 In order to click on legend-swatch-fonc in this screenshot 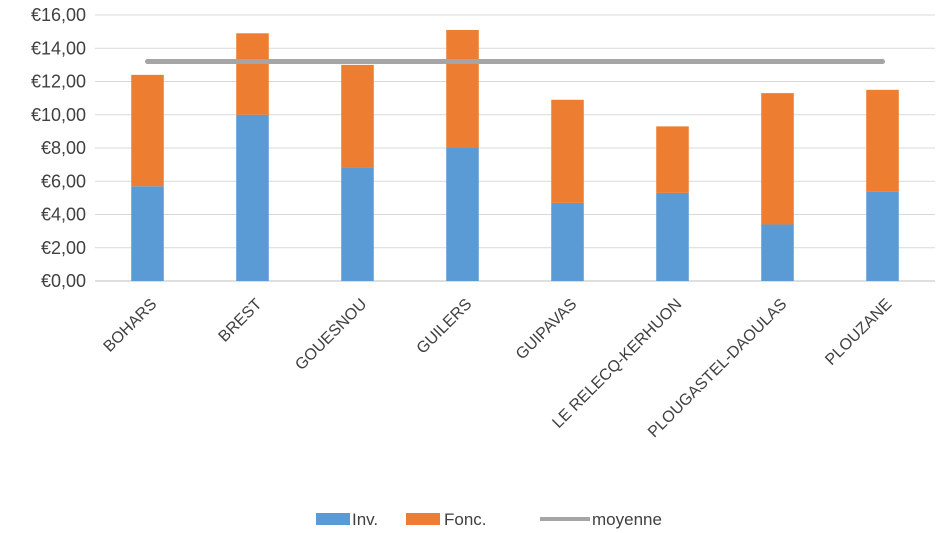, I will do `click(423, 519)`.